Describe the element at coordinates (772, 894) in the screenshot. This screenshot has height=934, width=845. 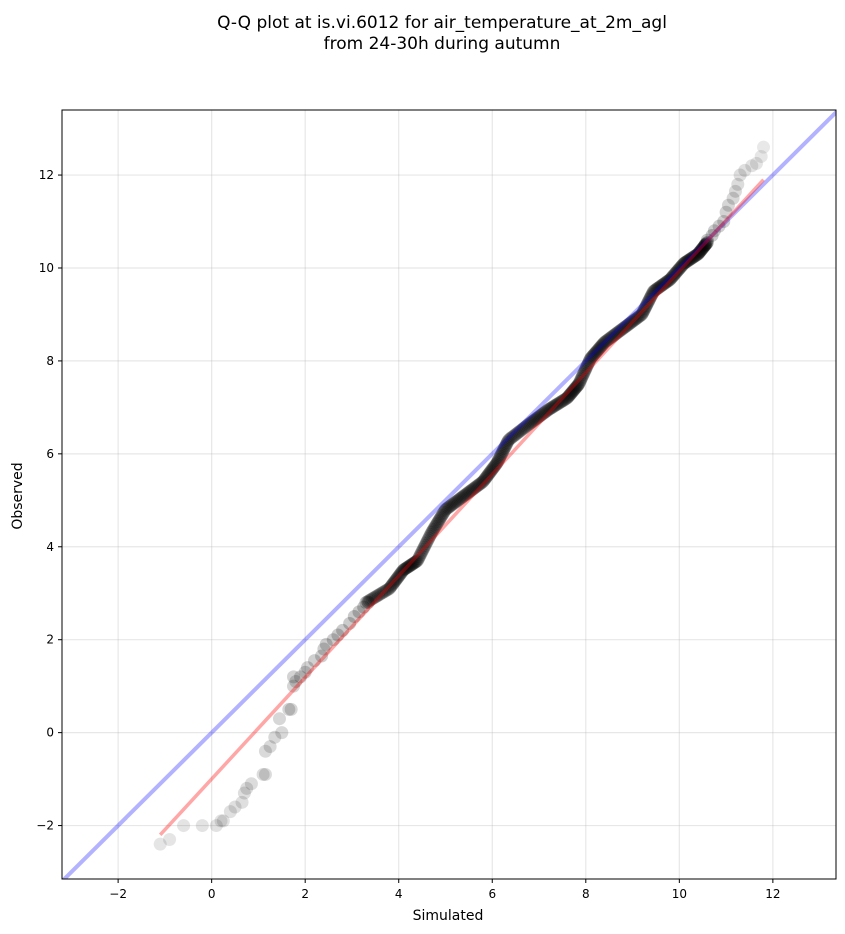
I see `x-tick-label: 12` at that location.